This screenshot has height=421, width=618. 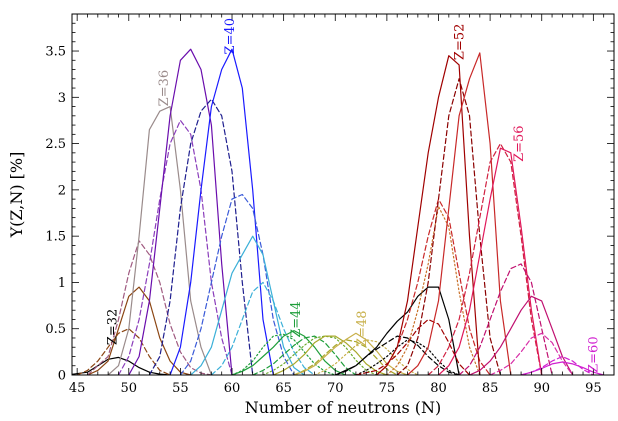 What do you see at coordinates (55, 237) in the screenshot?
I see `y-tick-label: 1.5` at bounding box center [55, 237].